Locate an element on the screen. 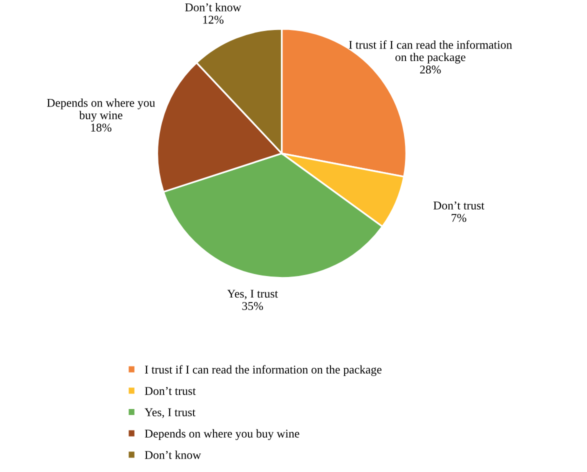 The width and height of the screenshot is (587, 472). legend-label: Depends on where you buy wine is located at coordinates (222, 434).